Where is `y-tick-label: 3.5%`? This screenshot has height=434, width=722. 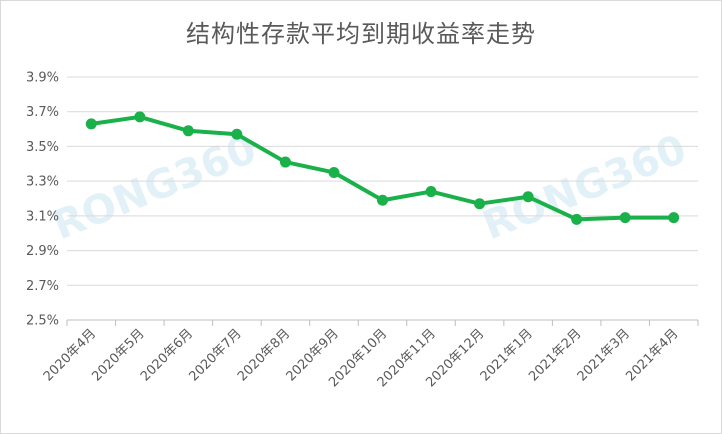 y-tick-label: 3.5% is located at coordinates (42, 147).